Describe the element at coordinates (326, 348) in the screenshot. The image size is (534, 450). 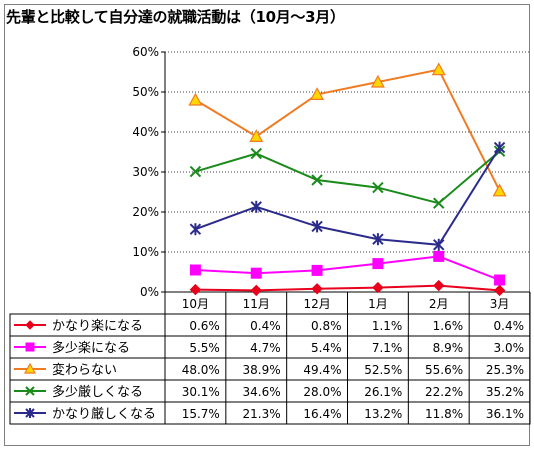
I see `data-label: 5.4%` at that location.